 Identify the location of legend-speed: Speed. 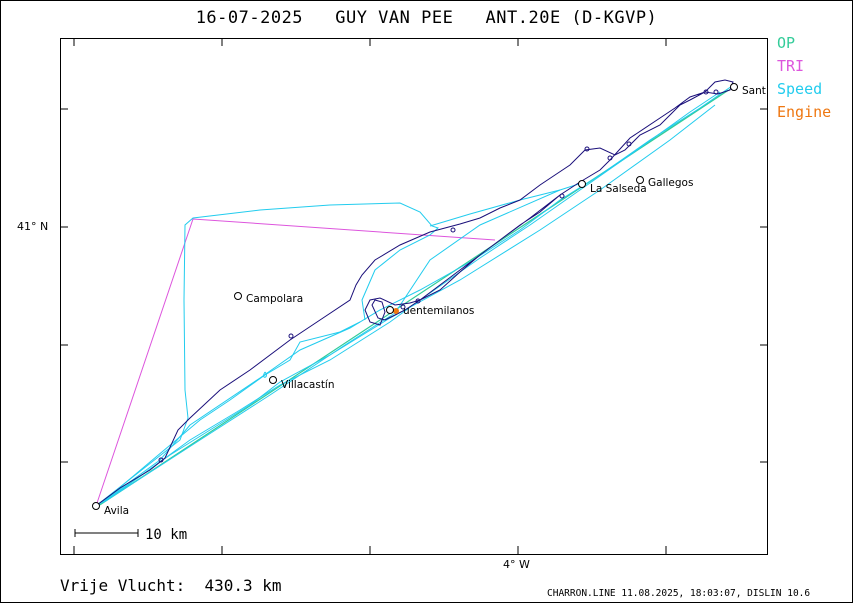
(800, 89).